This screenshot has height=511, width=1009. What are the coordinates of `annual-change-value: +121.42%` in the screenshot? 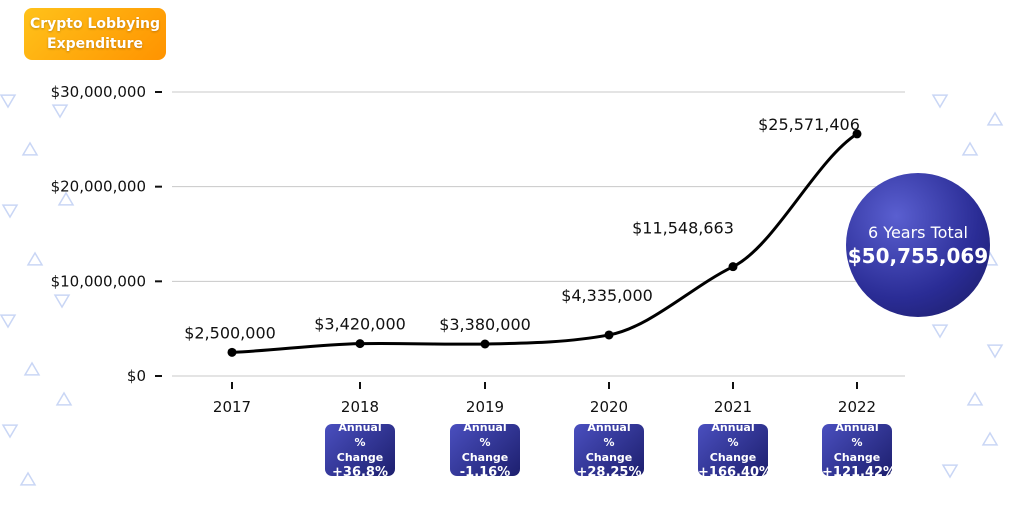 It's located at (859, 472).